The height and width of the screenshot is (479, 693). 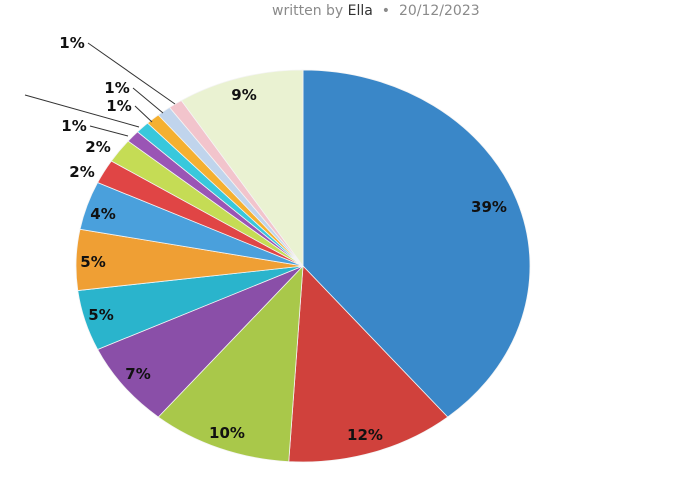 What do you see at coordinates (376, 11) in the screenshot?
I see `article-byline: written by Ella • 20/12/2023` at bounding box center [376, 11].